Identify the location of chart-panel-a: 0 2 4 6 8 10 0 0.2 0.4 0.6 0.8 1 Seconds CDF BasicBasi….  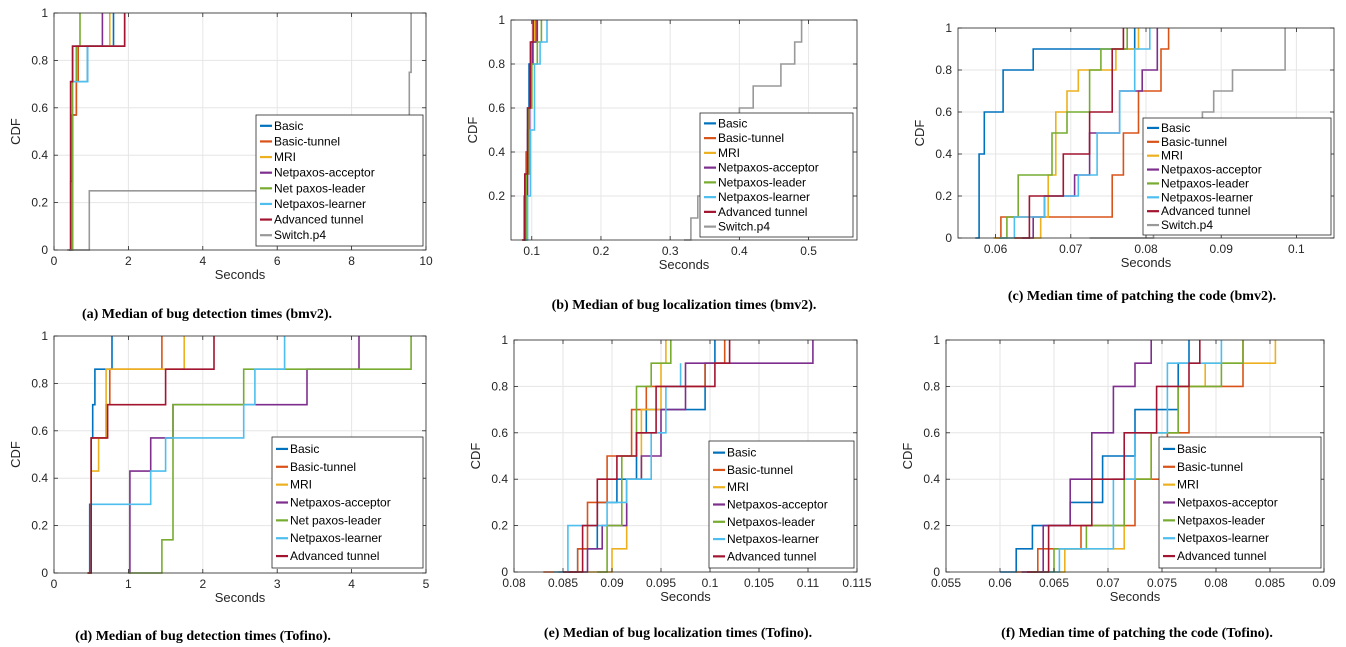
(220, 144).